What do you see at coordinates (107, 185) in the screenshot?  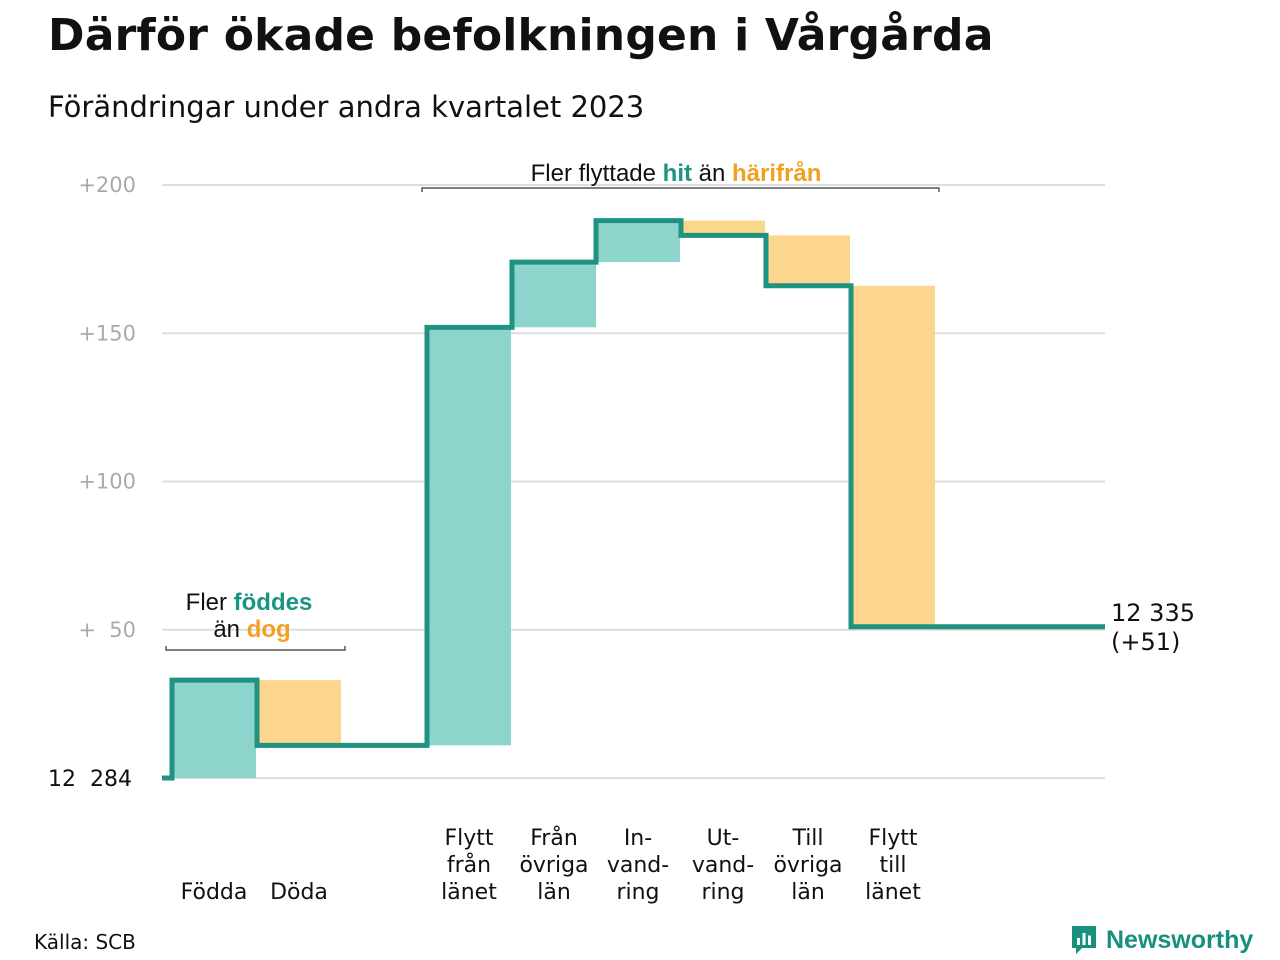 I see `y-tick-label: +200` at bounding box center [107, 185].